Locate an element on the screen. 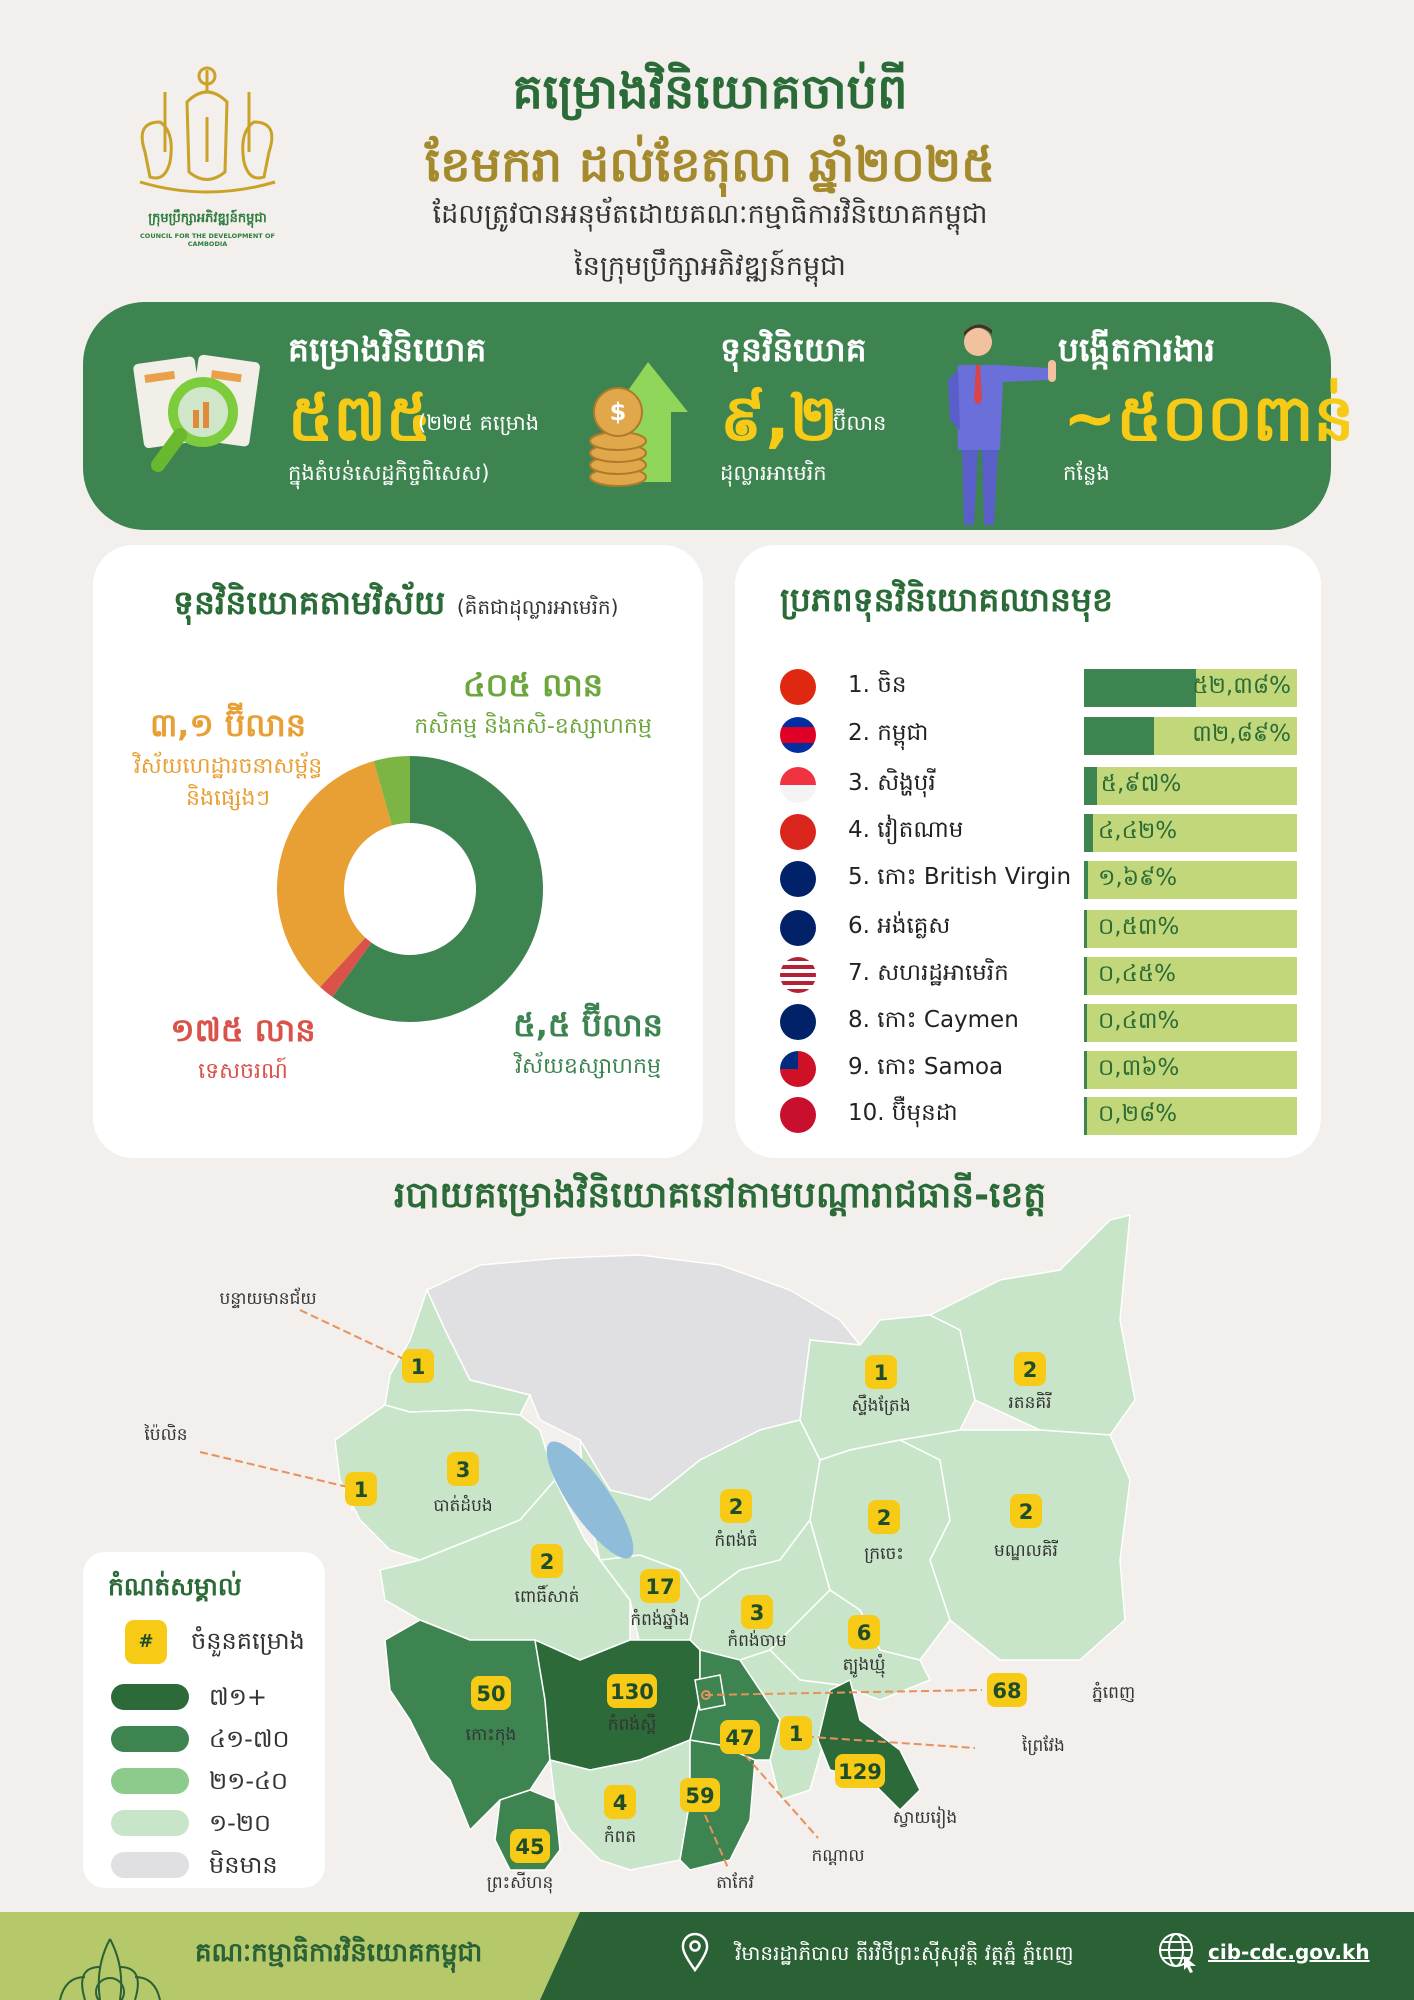 Image resolution: width=1414 pixels, height=2000 pixels. investor-row: 6. អង់គ្លេស ០,៥៣% is located at coordinates (1028, 928).